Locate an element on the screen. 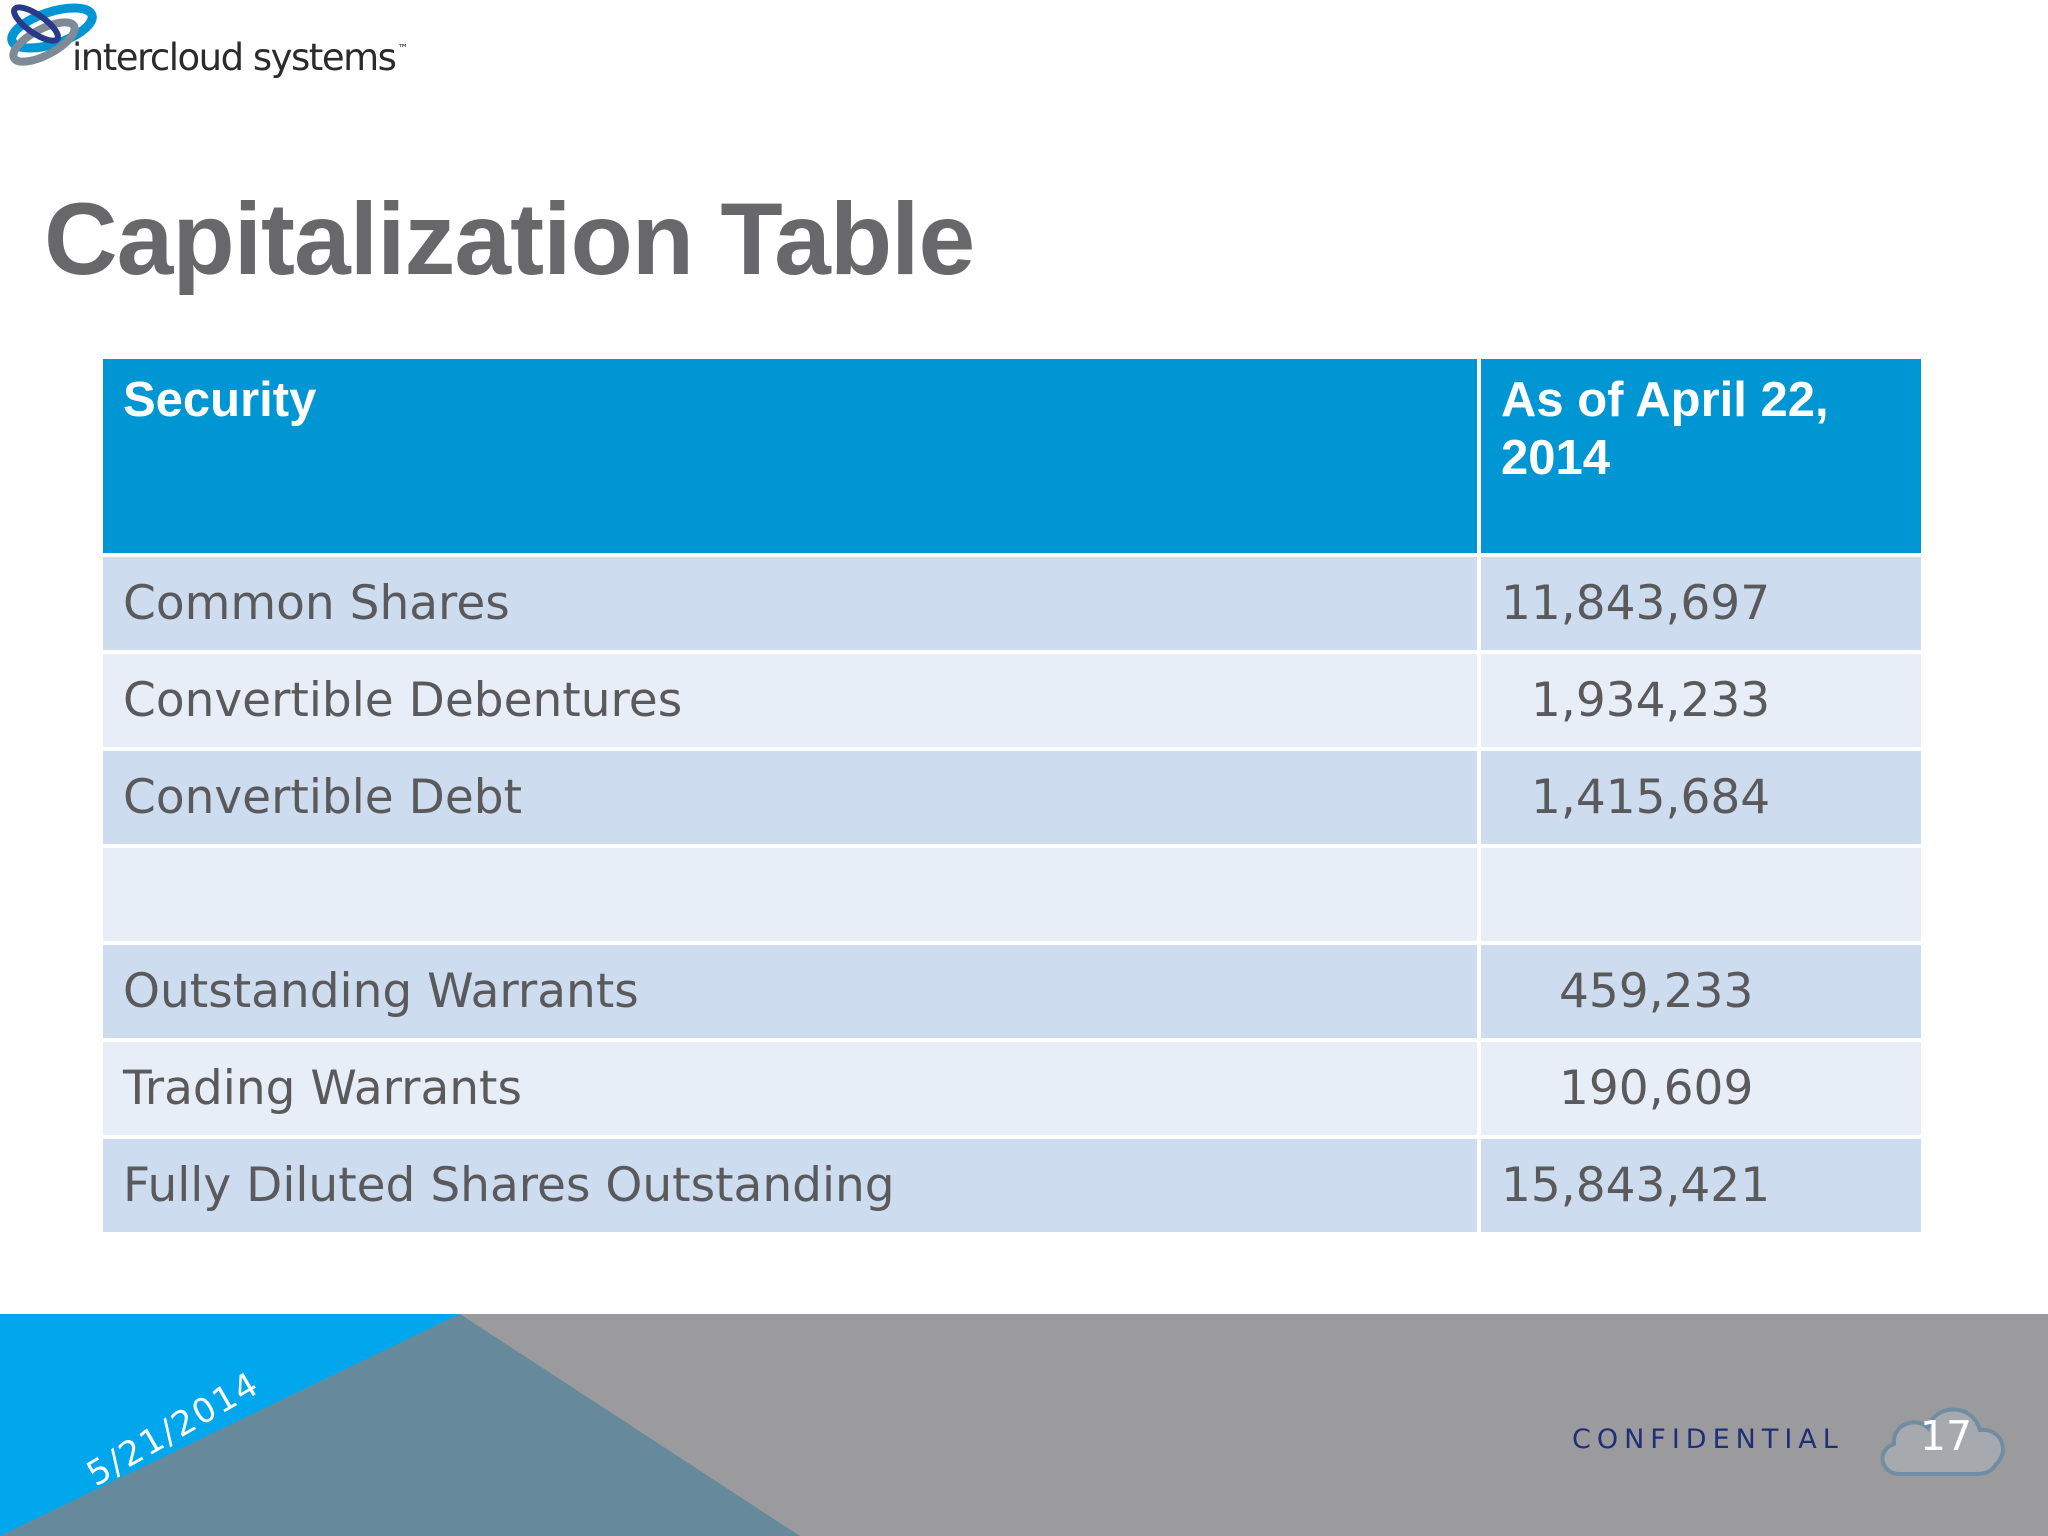 The width and height of the screenshot is (2048, 1536). cloud-icon is located at coordinates (1942, 1441).